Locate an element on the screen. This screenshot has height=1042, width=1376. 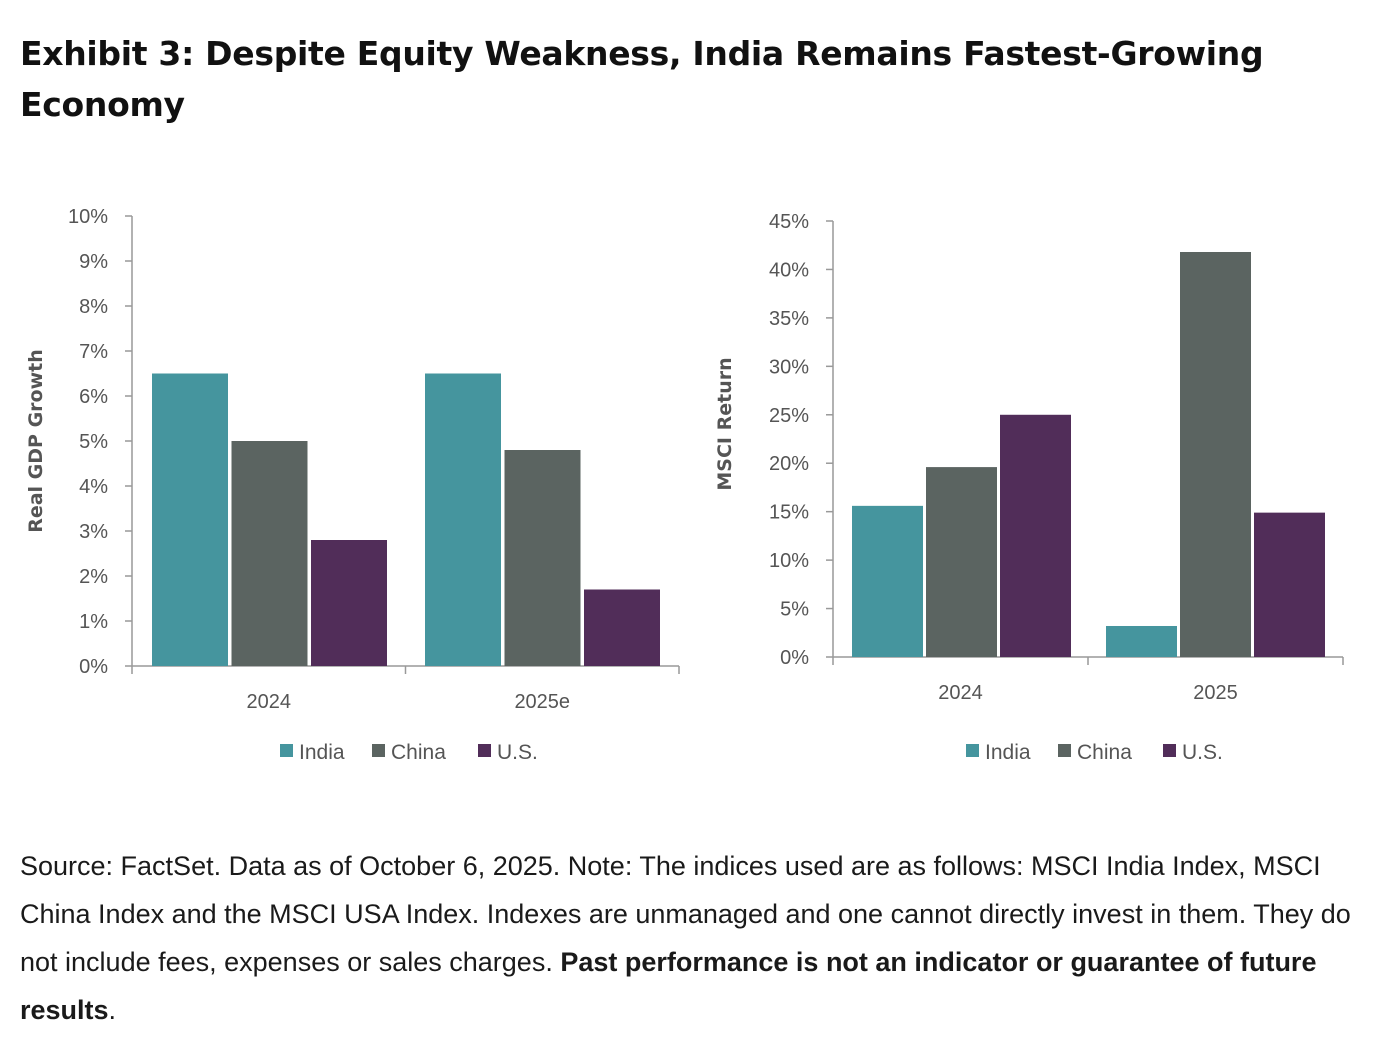
y-tick-label: 40% is located at coordinates (789, 270).